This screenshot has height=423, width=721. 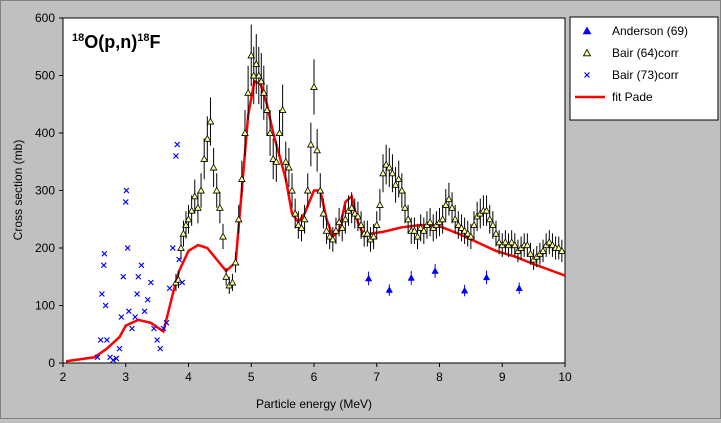 I want to click on y-tick-label: 400, so click(x=45, y=133).